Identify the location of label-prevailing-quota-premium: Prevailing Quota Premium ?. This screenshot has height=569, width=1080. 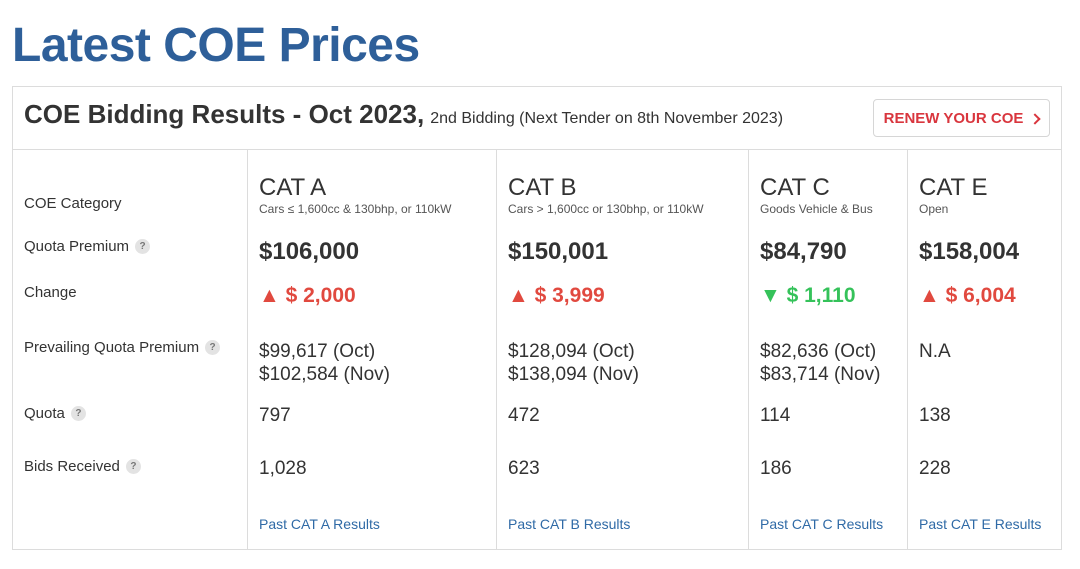
(122, 347).